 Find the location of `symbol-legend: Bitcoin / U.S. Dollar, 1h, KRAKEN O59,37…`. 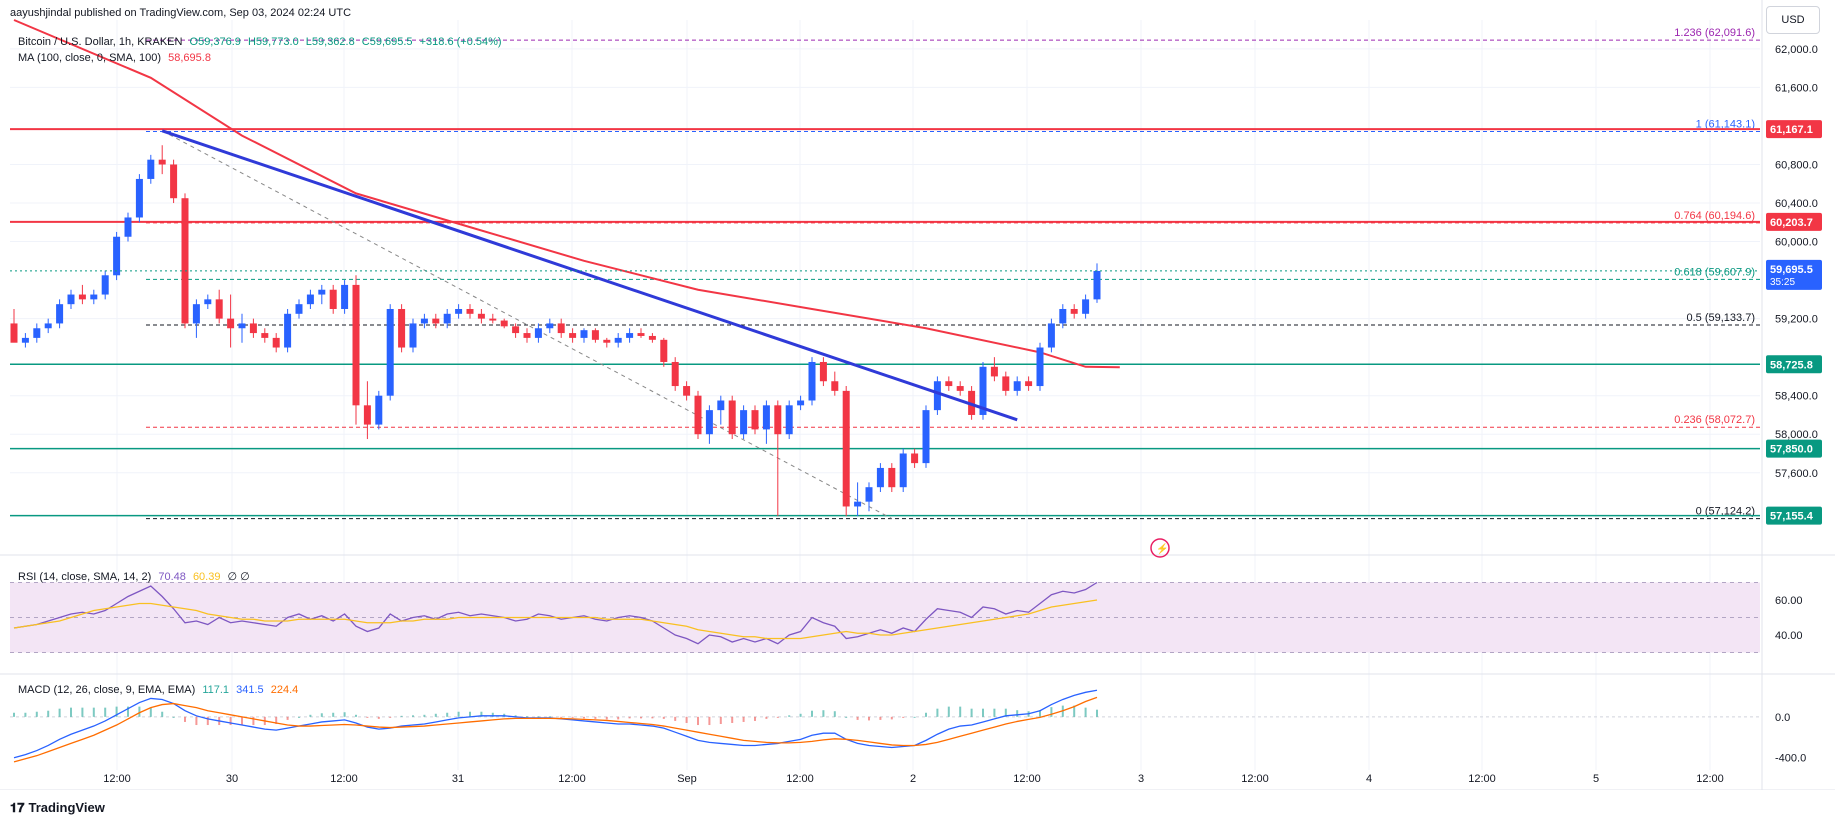

symbol-legend: Bitcoin / U.S. Dollar, 1h, KRAKEN O59,37… is located at coordinates (262, 42).